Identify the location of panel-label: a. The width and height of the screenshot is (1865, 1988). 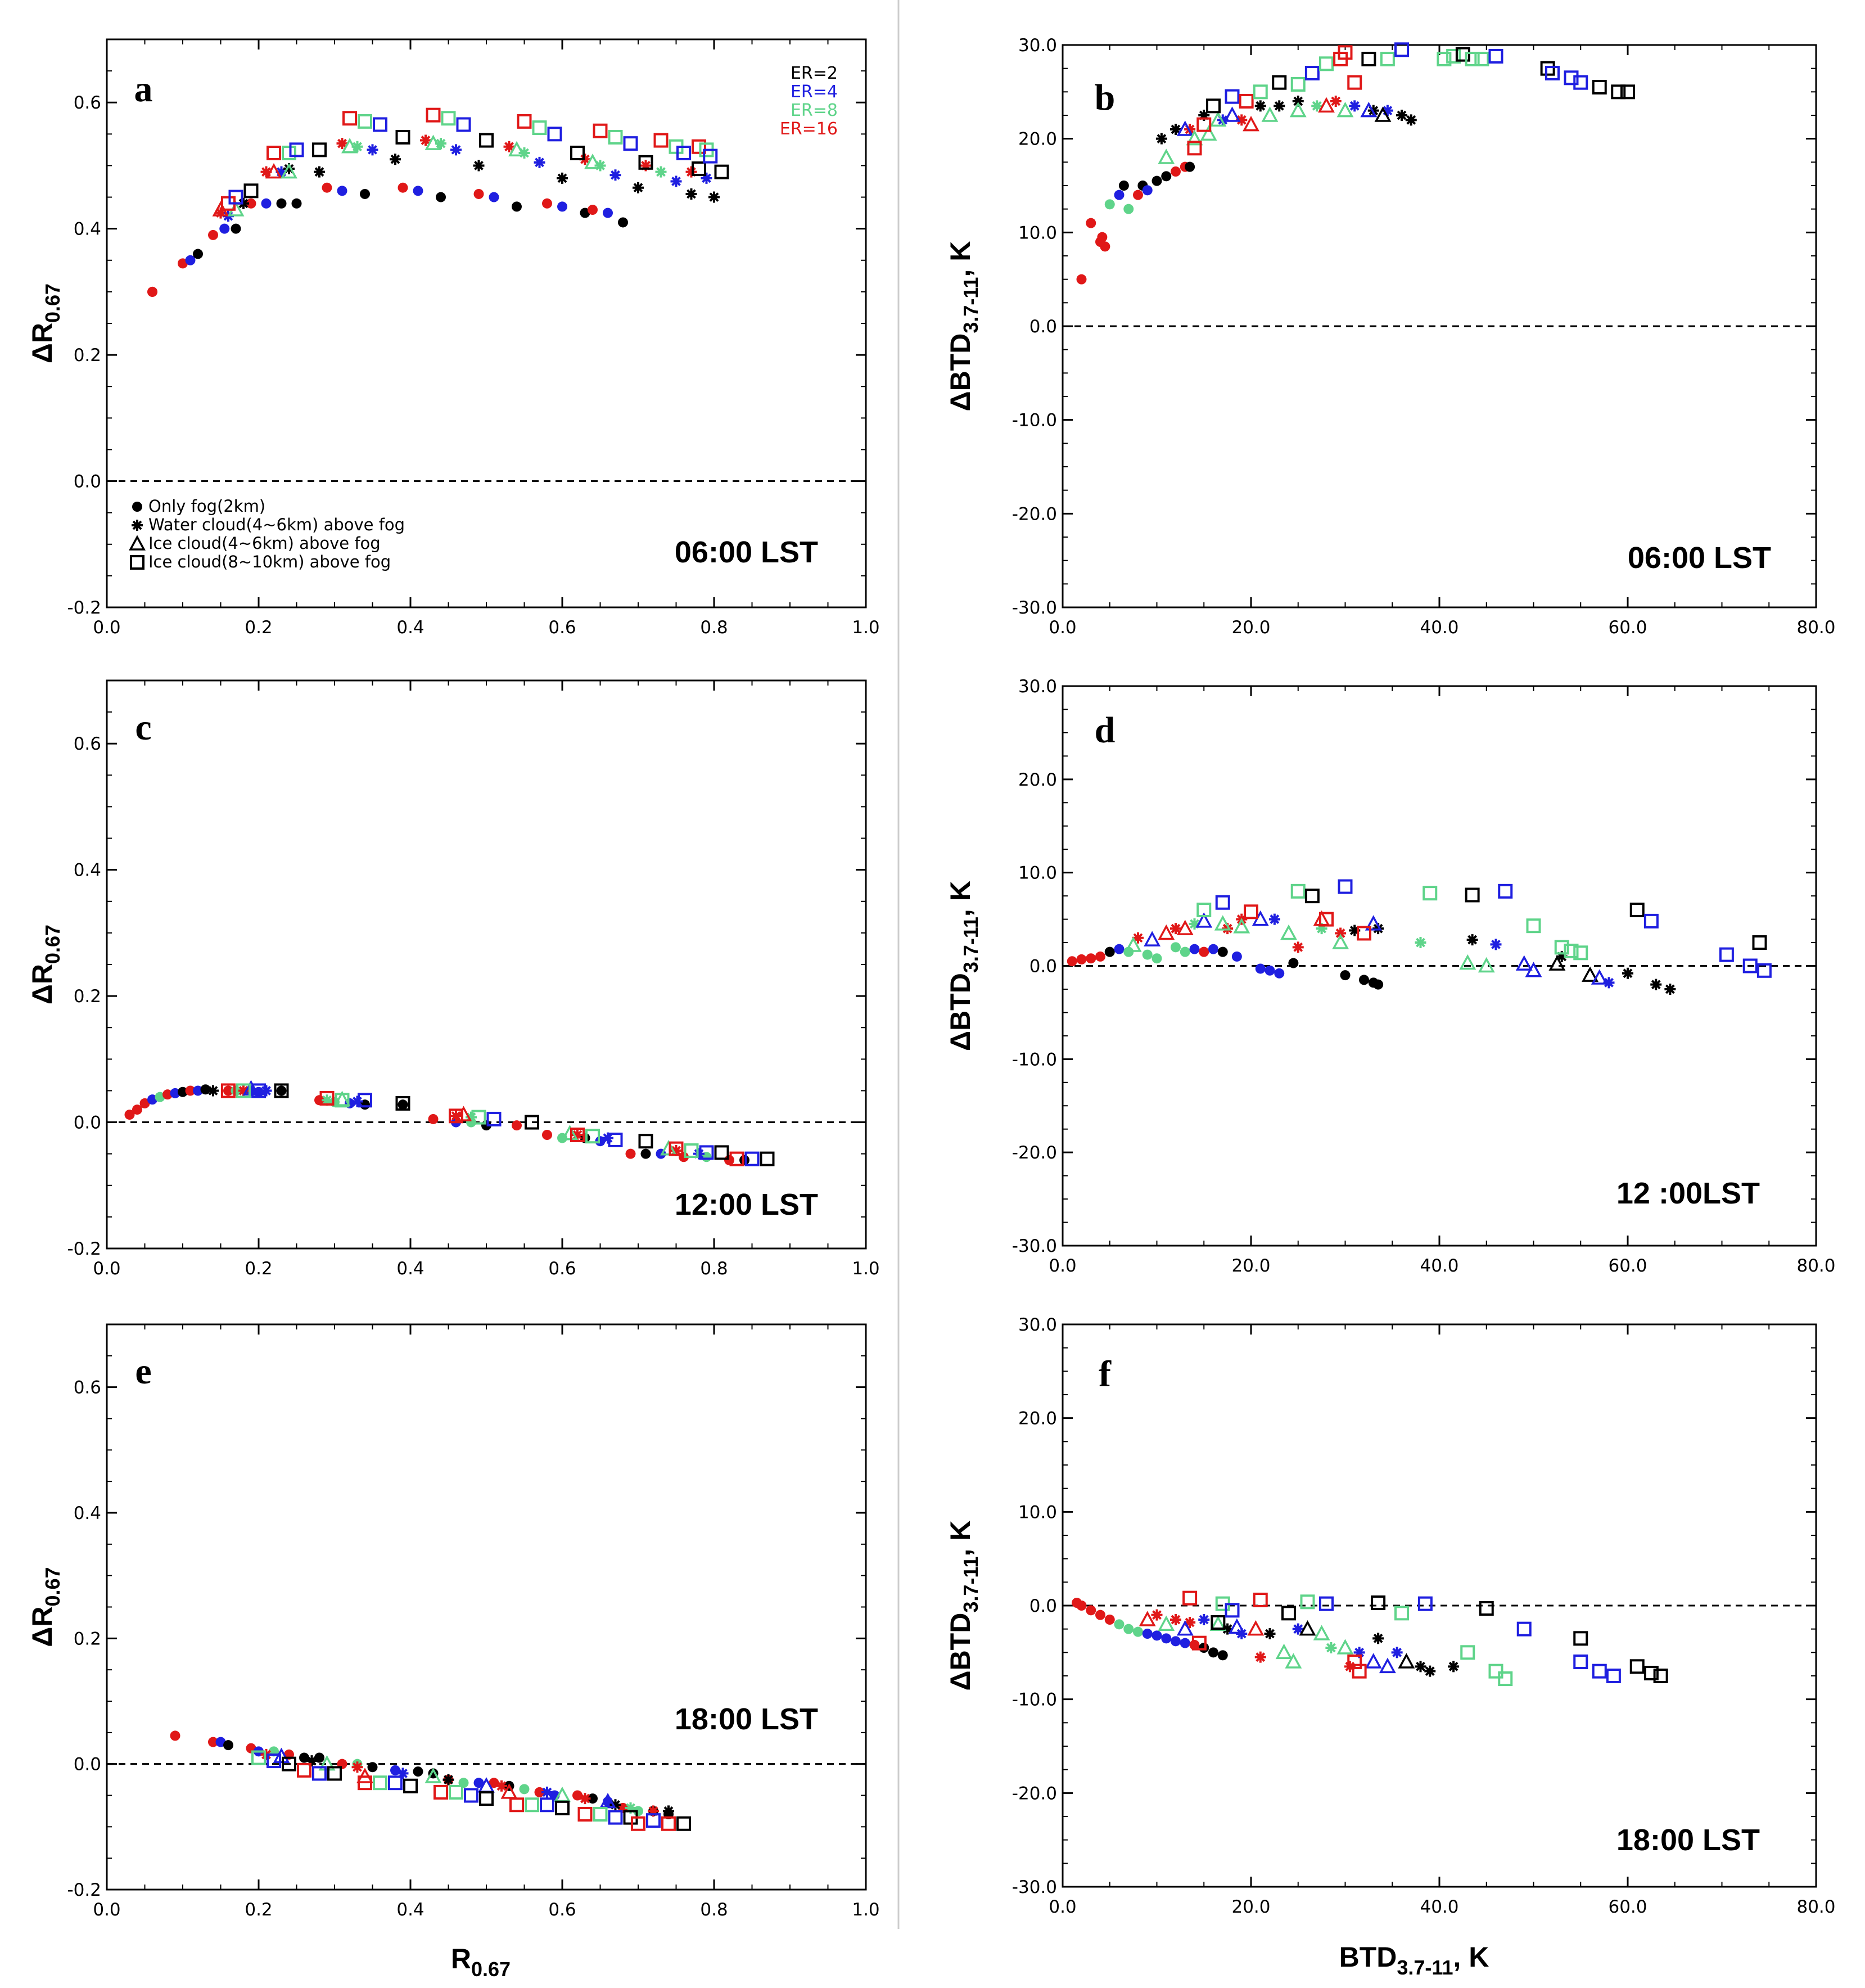
(143, 90).